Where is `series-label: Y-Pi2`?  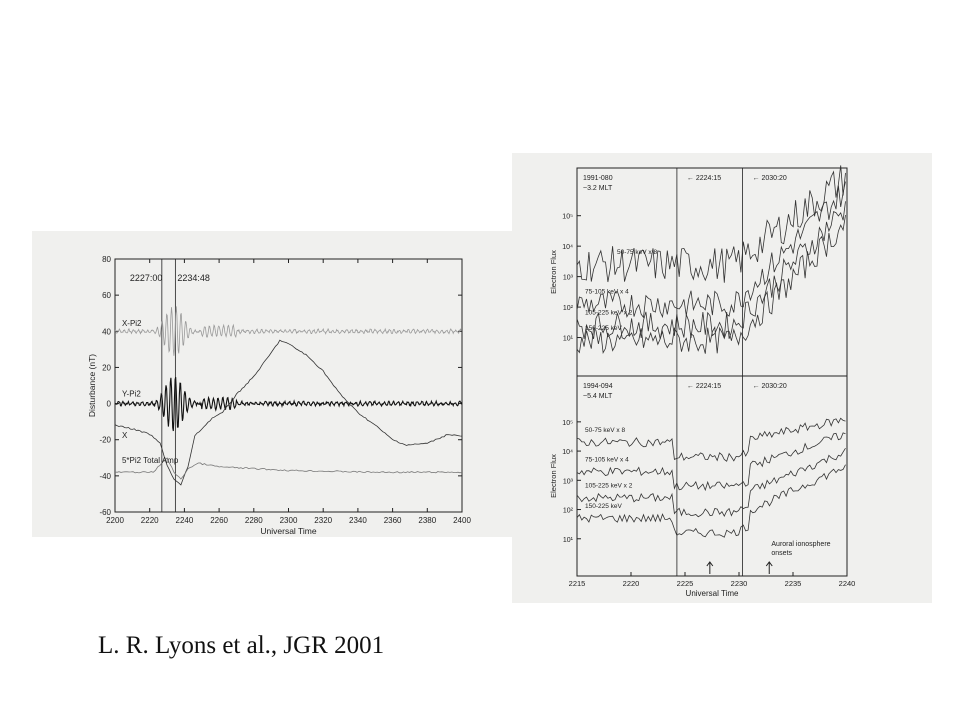
series-label: Y-Pi2 is located at coordinates (131, 393).